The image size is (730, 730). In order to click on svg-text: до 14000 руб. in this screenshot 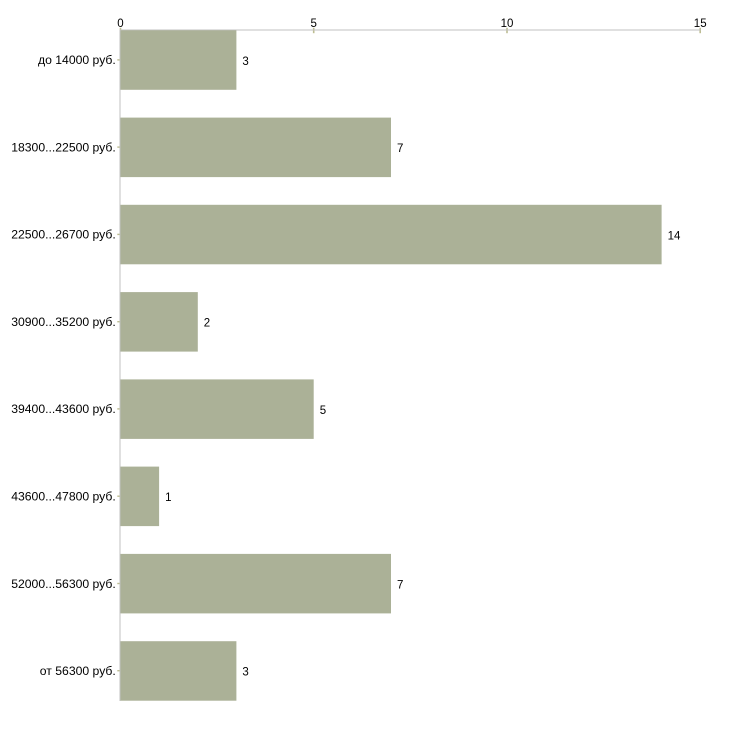, I will do `click(77, 60)`.